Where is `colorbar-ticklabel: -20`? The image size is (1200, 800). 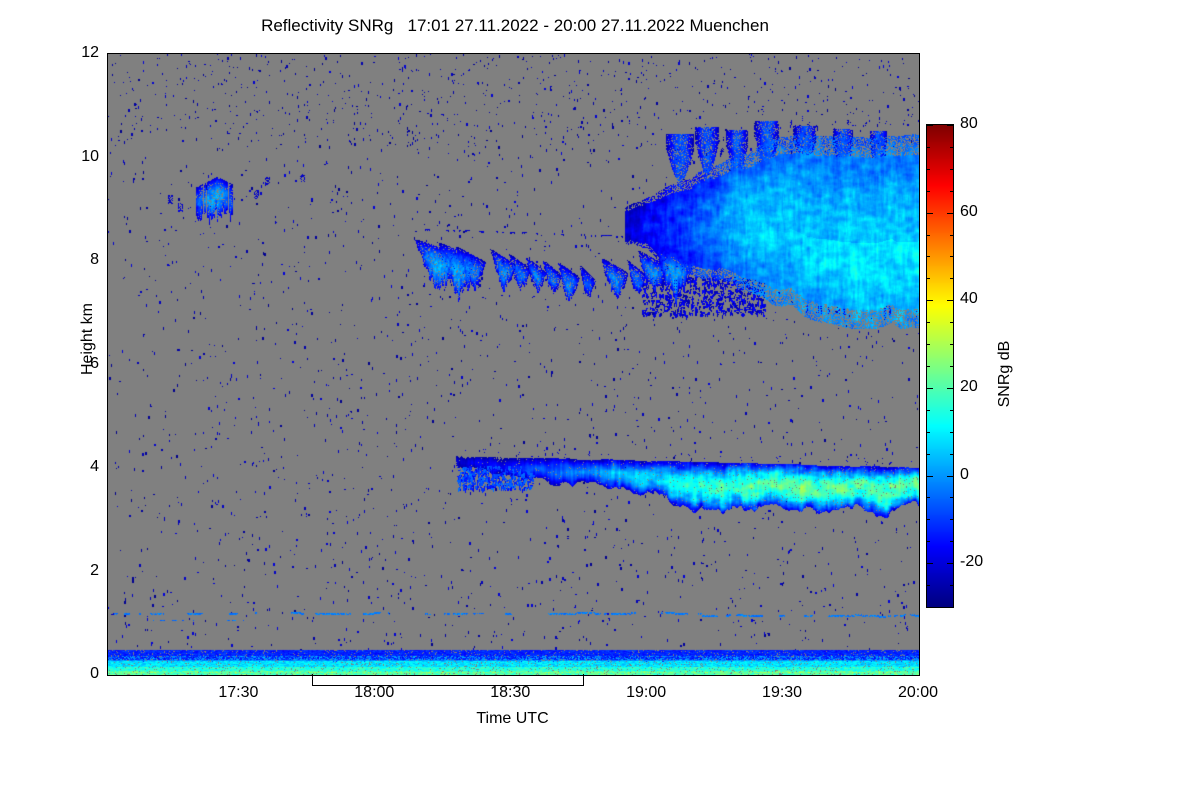
colorbar-ticklabel: -20 is located at coordinates (972, 562).